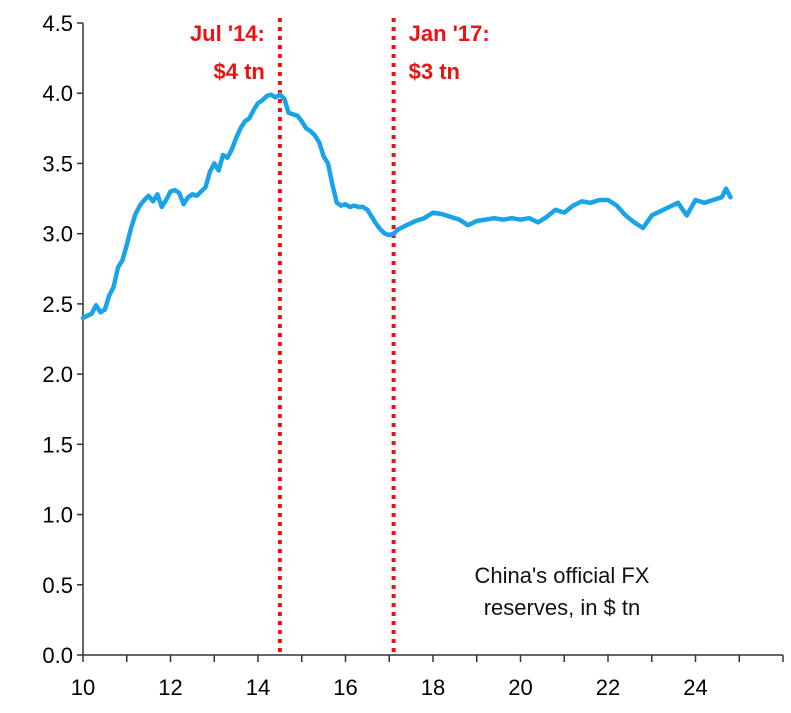 This screenshot has height=713, width=791. Describe the element at coordinates (227, 33) in the screenshot. I see `annotation-label: Jul '14:` at that location.